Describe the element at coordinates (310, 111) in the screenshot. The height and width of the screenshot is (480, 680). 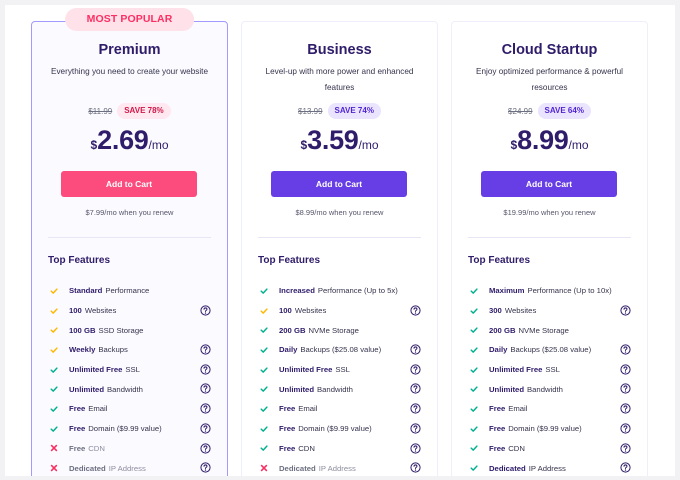
I see `original-price: $13.99` at that location.